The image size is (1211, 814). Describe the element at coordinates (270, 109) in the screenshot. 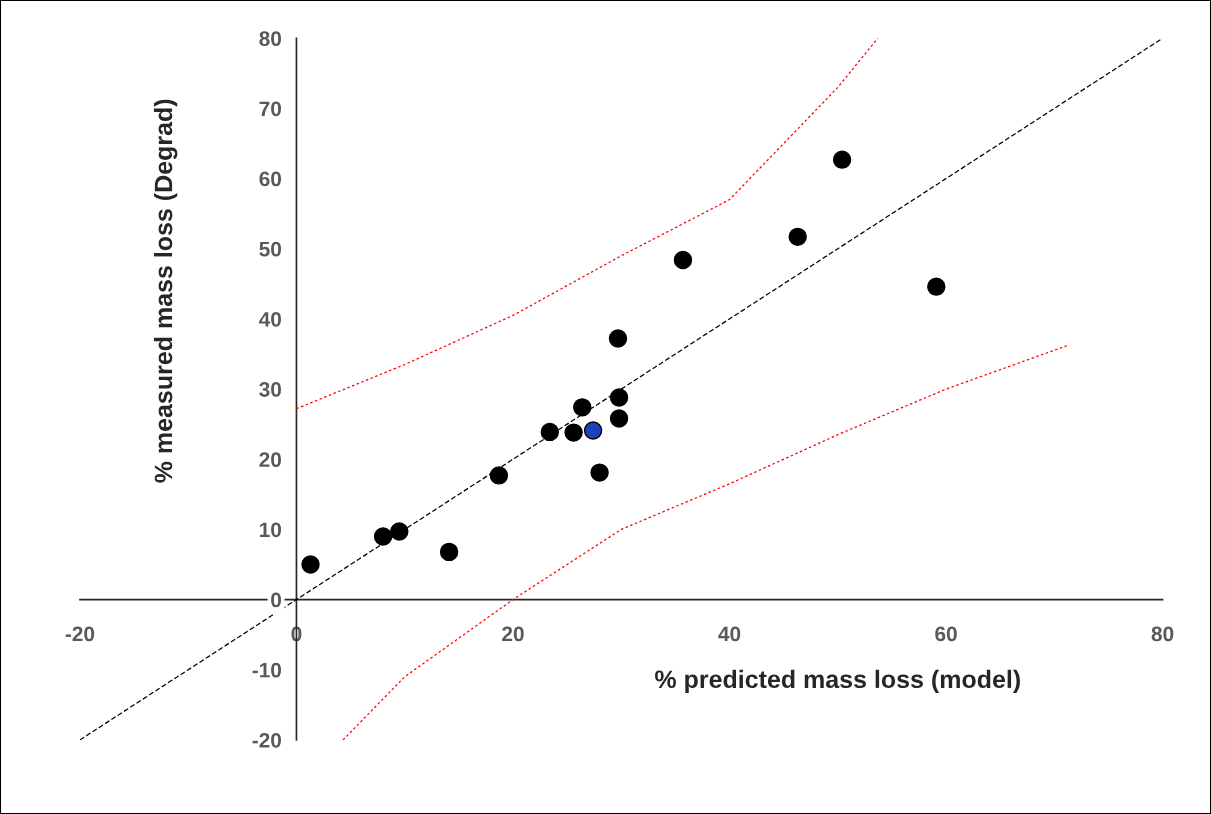

I see `y-tick-label: 70` at that location.